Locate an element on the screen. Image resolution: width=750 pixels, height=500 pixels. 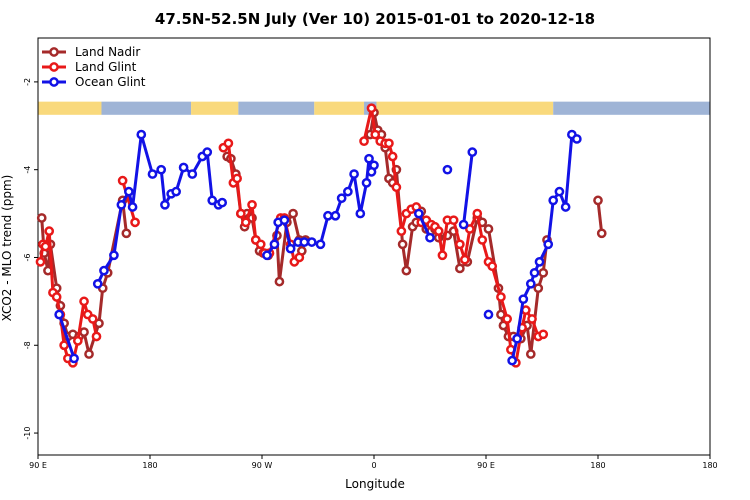
x-axis: 90 E 180 90 W 0 90 E 180 180 is located at coordinates (373, 462).